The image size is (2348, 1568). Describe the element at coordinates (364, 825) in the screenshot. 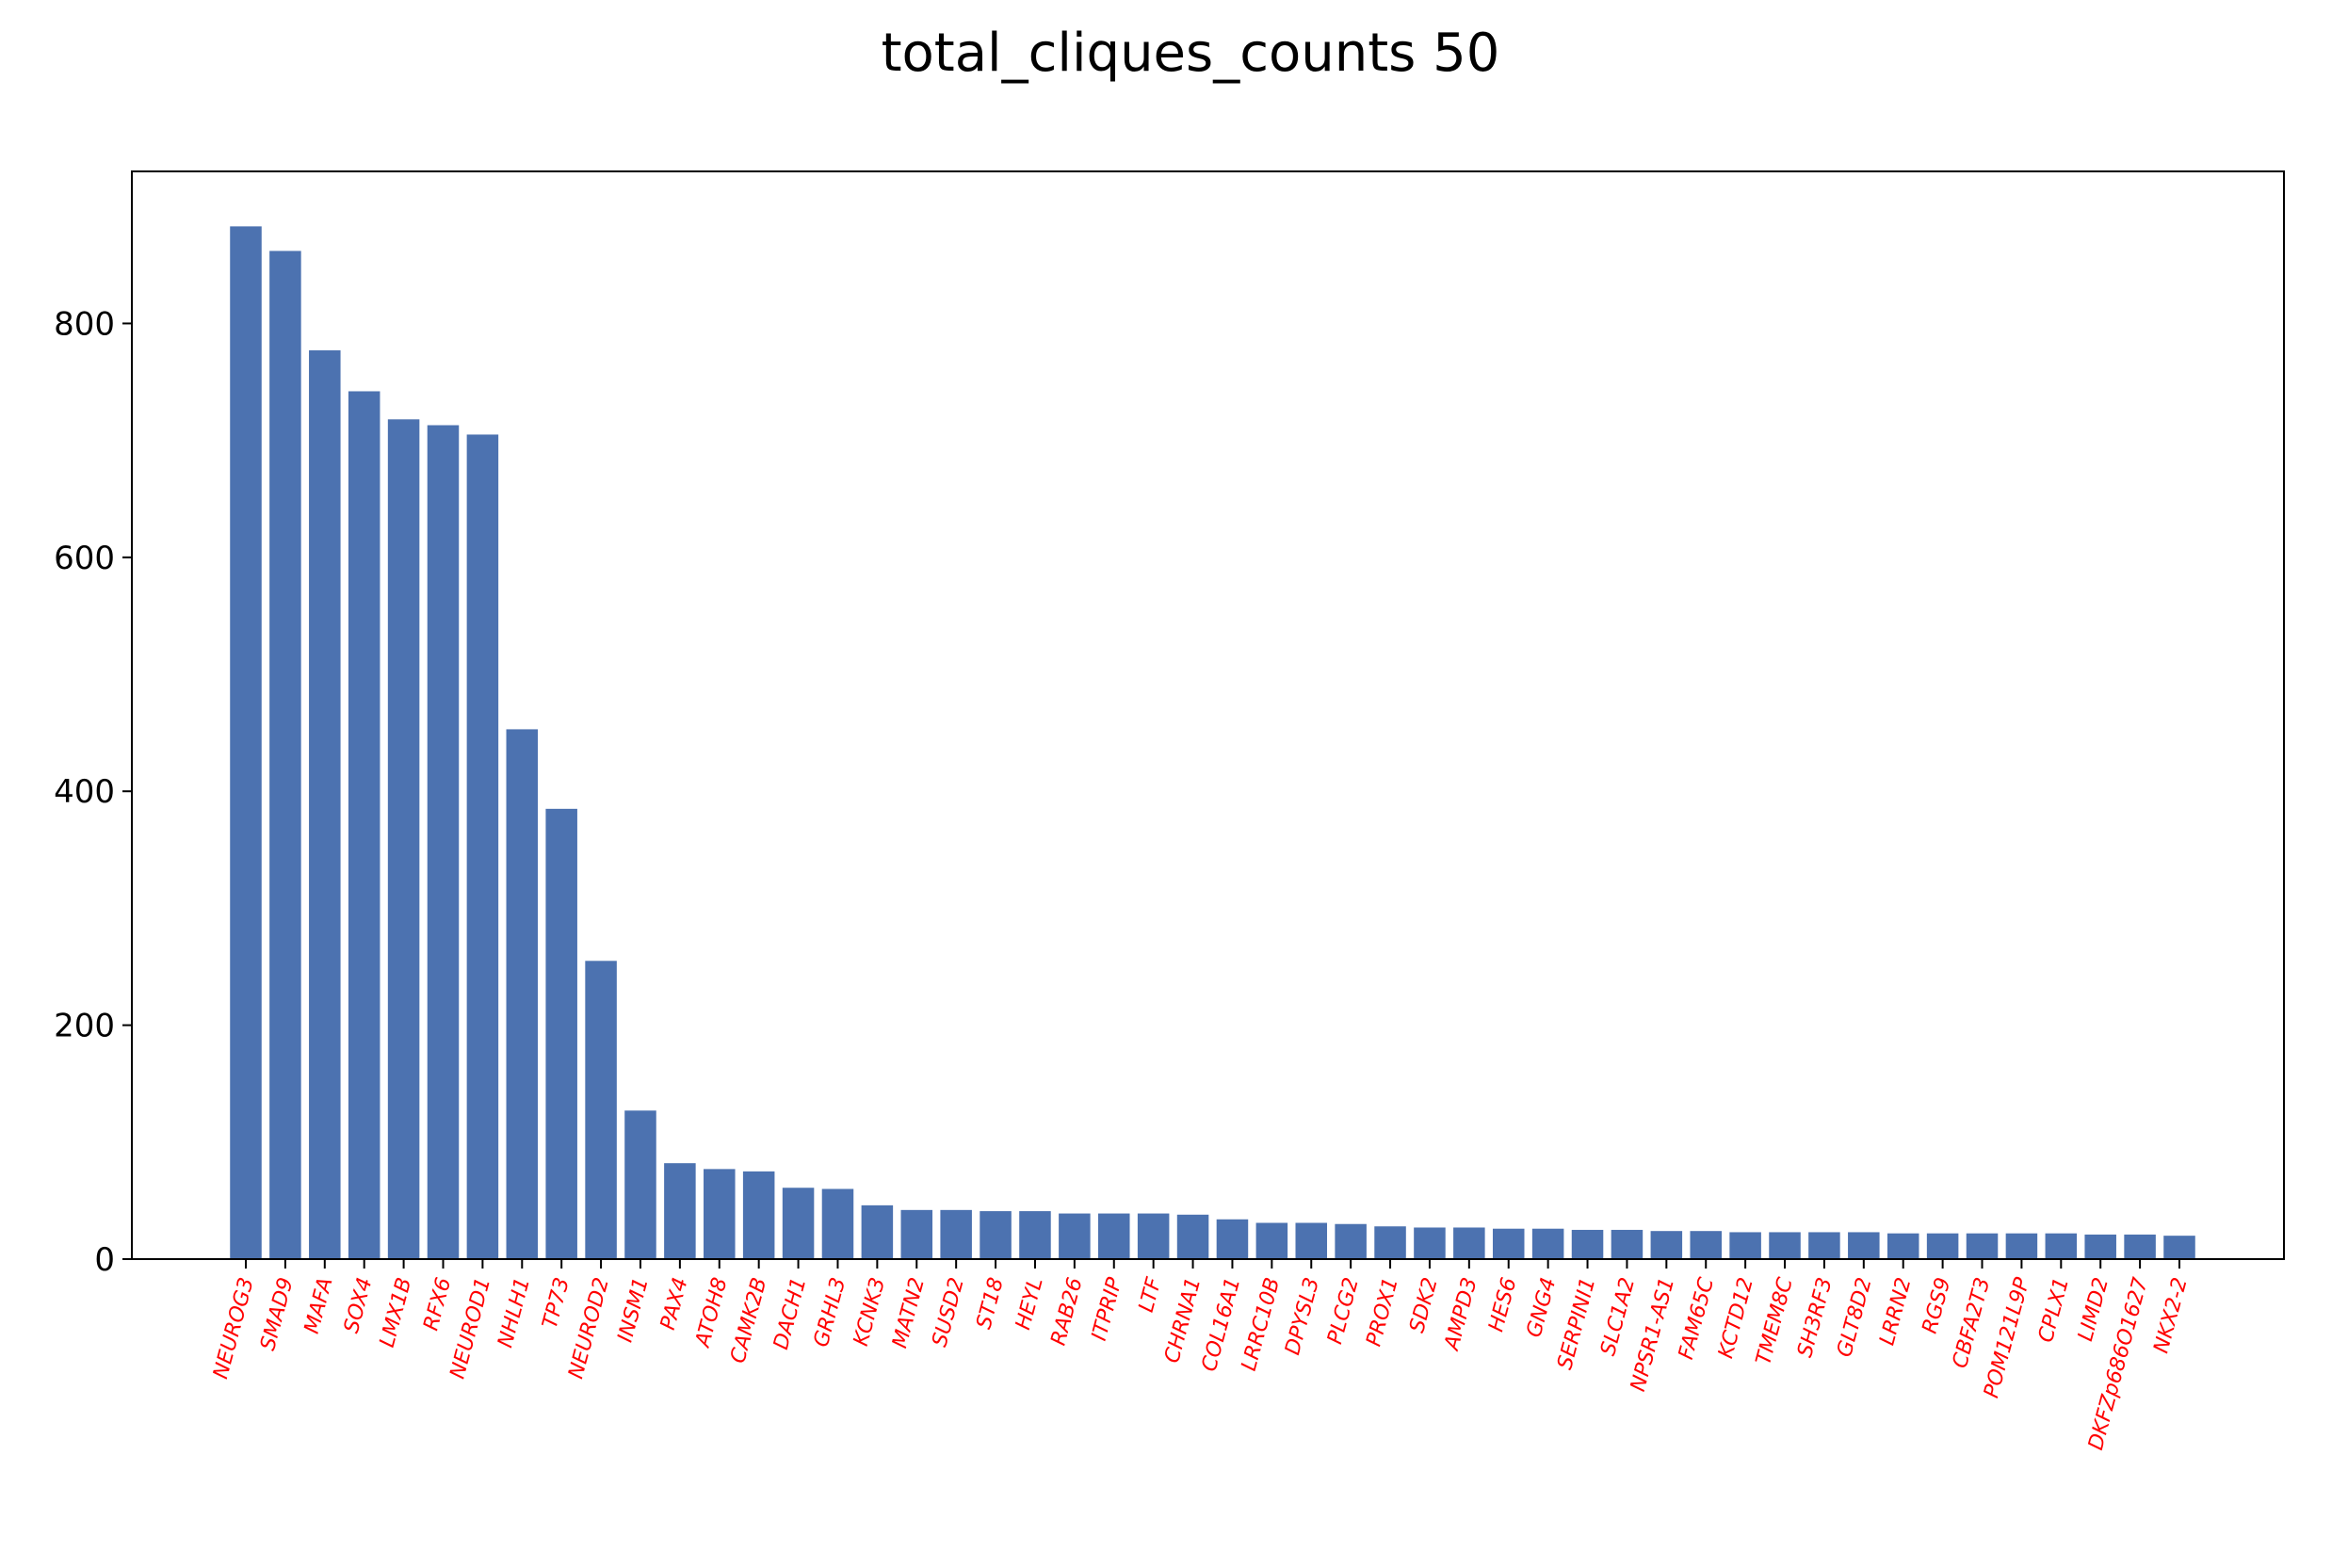

I see `bar-sox4` at that location.